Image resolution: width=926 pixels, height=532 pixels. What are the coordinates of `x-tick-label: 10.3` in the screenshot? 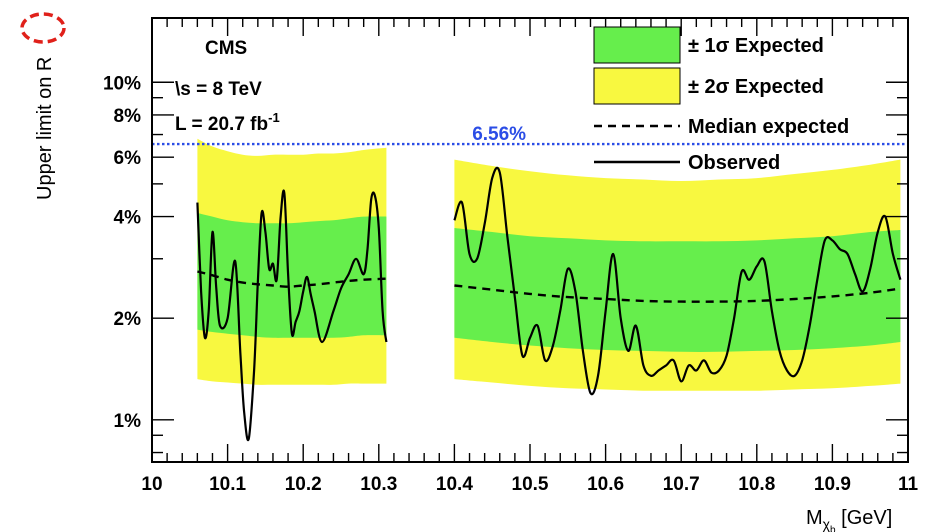 It's located at (378, 484).